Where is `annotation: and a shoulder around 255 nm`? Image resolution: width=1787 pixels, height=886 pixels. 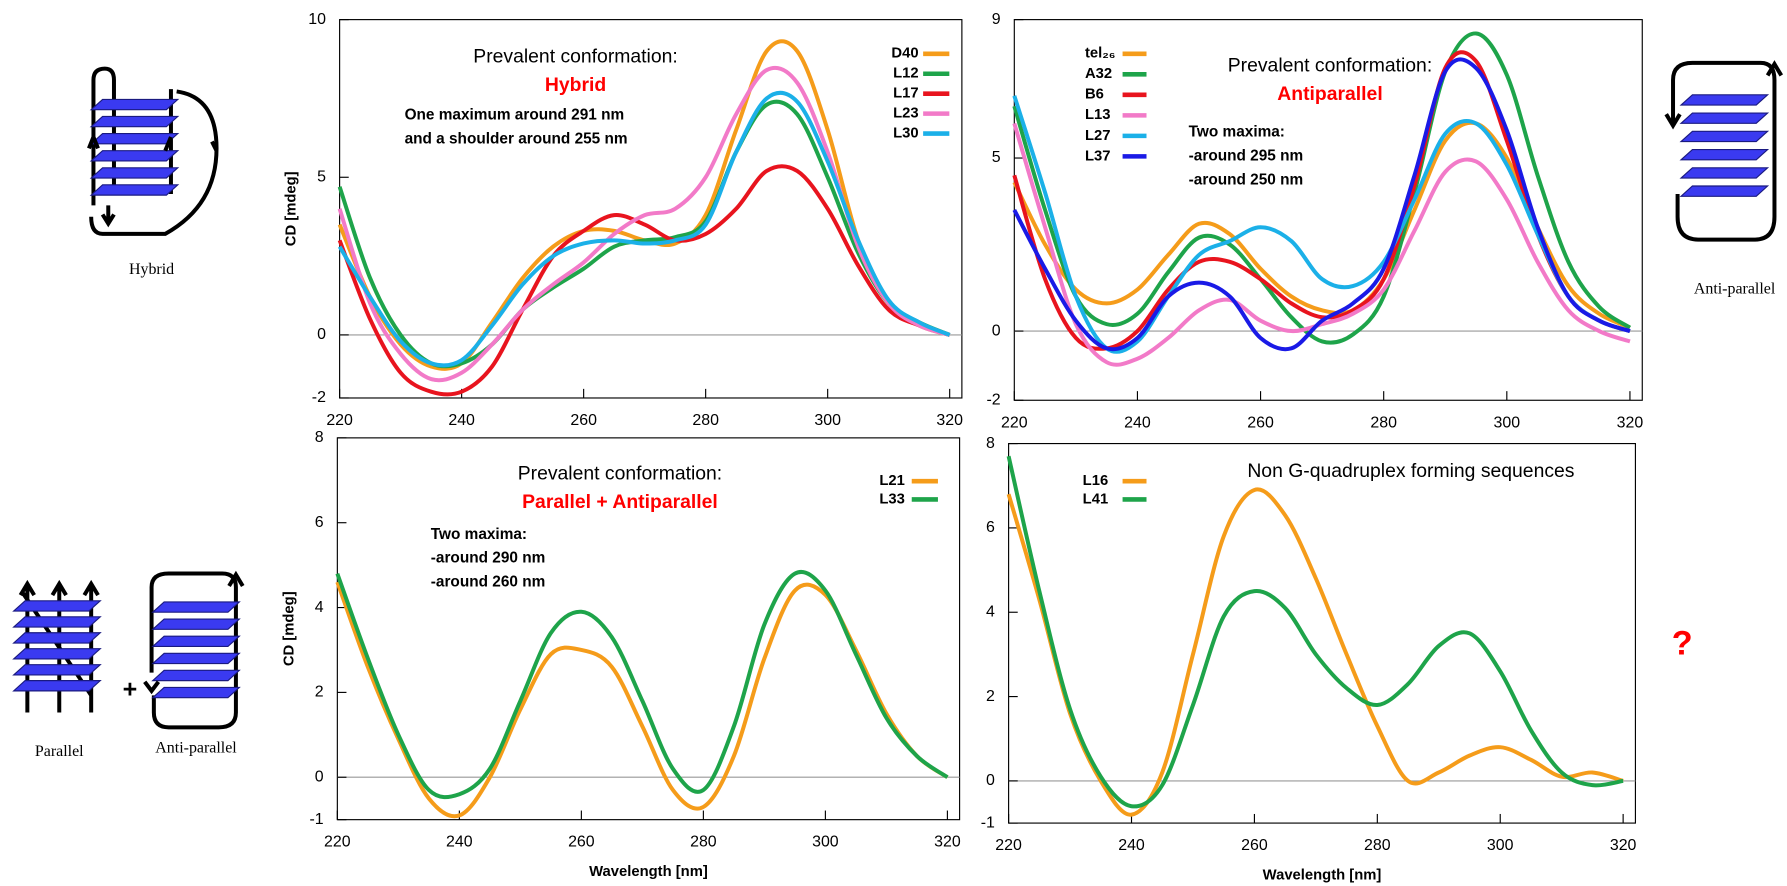 annotation: and a shoulder around 255 nm is located at coordinates (516, 138).